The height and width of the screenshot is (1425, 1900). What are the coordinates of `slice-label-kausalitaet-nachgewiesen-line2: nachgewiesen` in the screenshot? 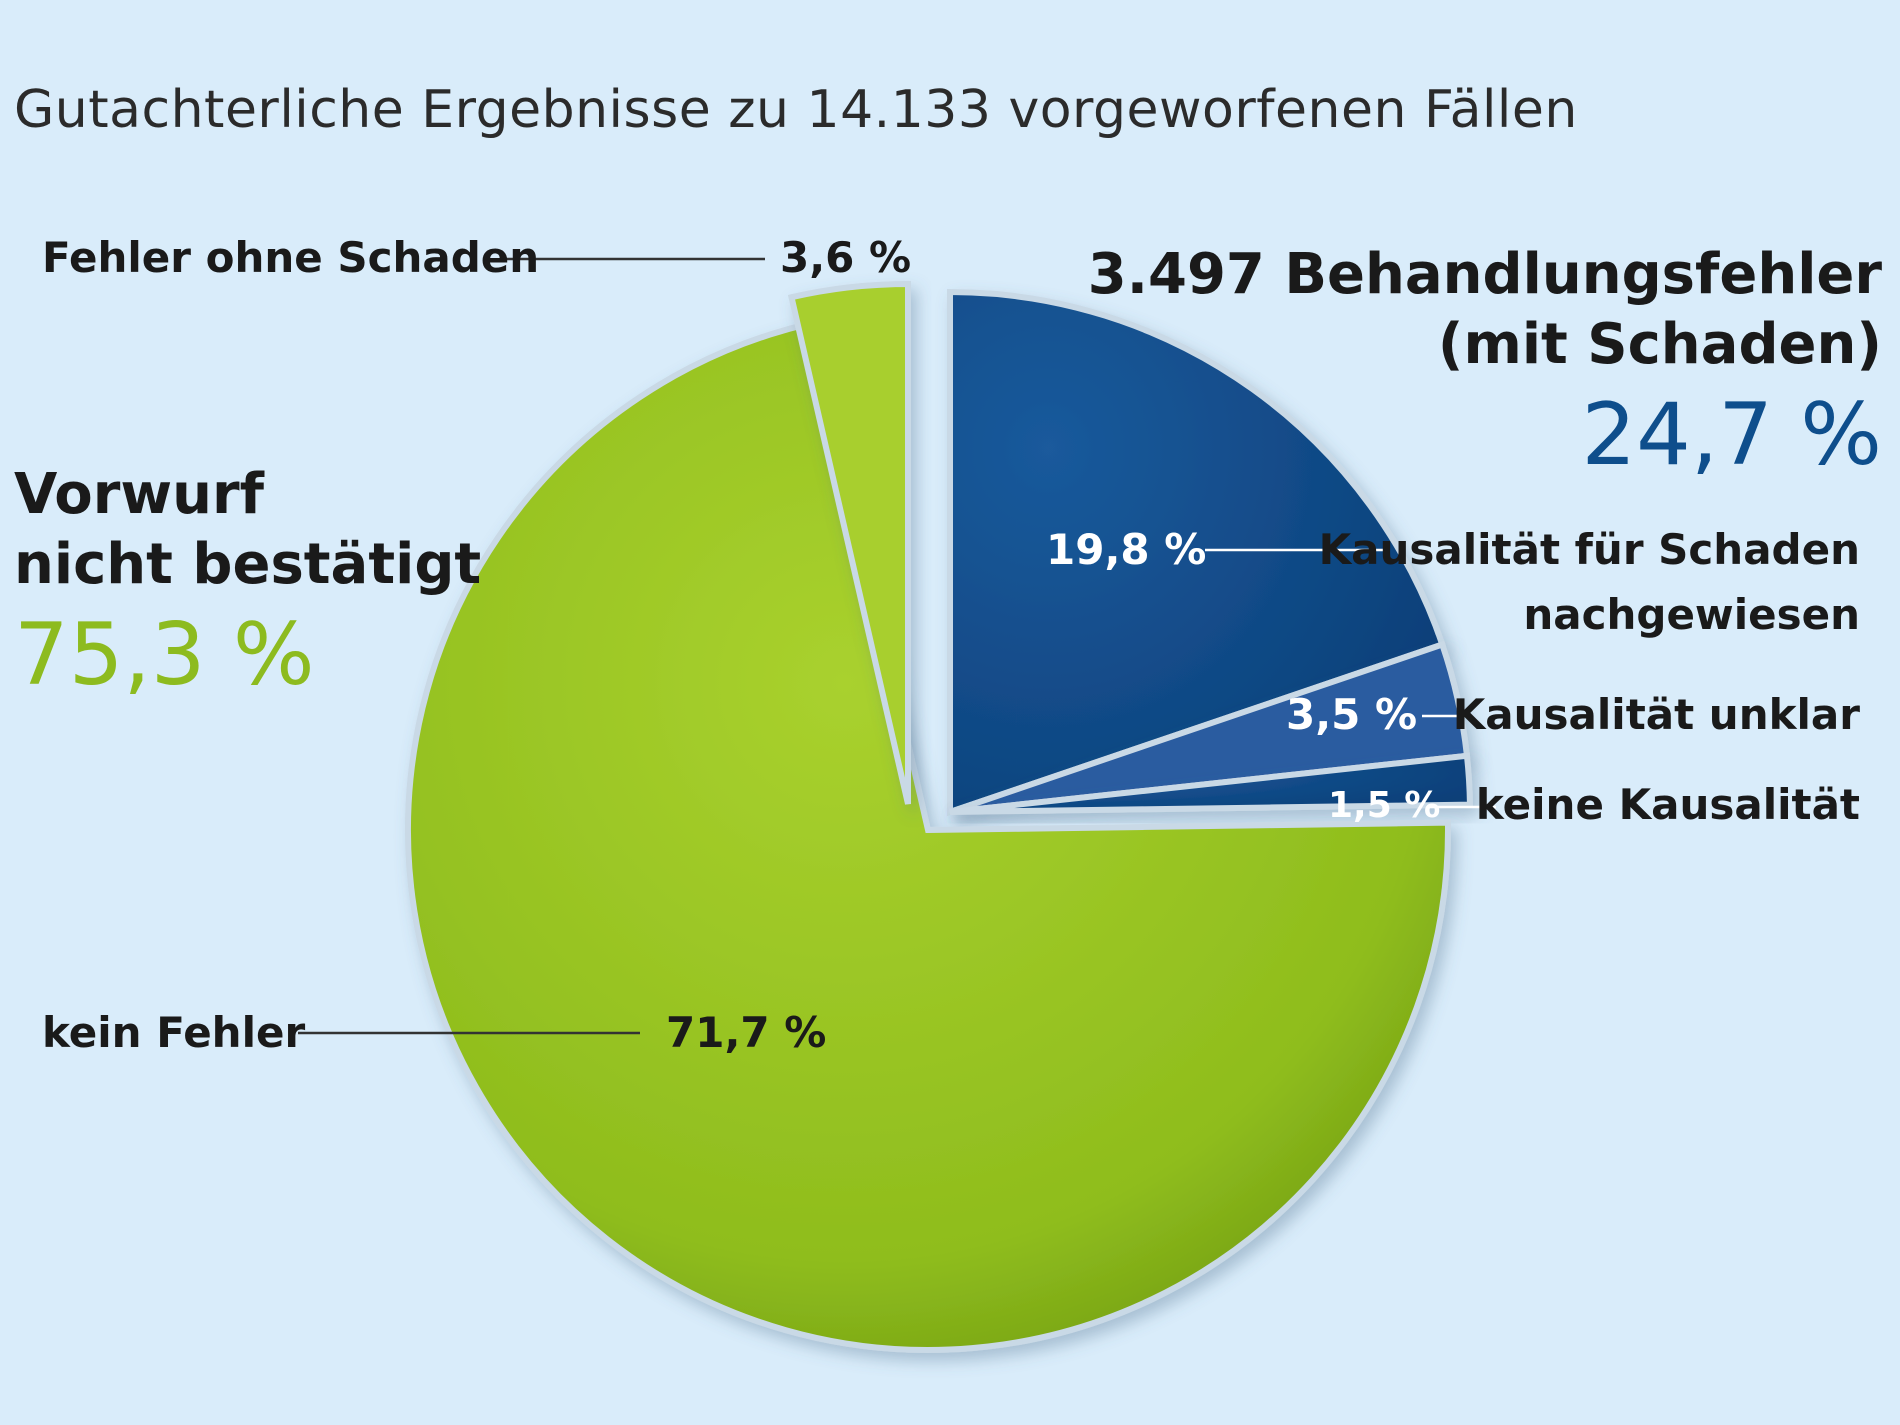 It's located at (1691, 614).